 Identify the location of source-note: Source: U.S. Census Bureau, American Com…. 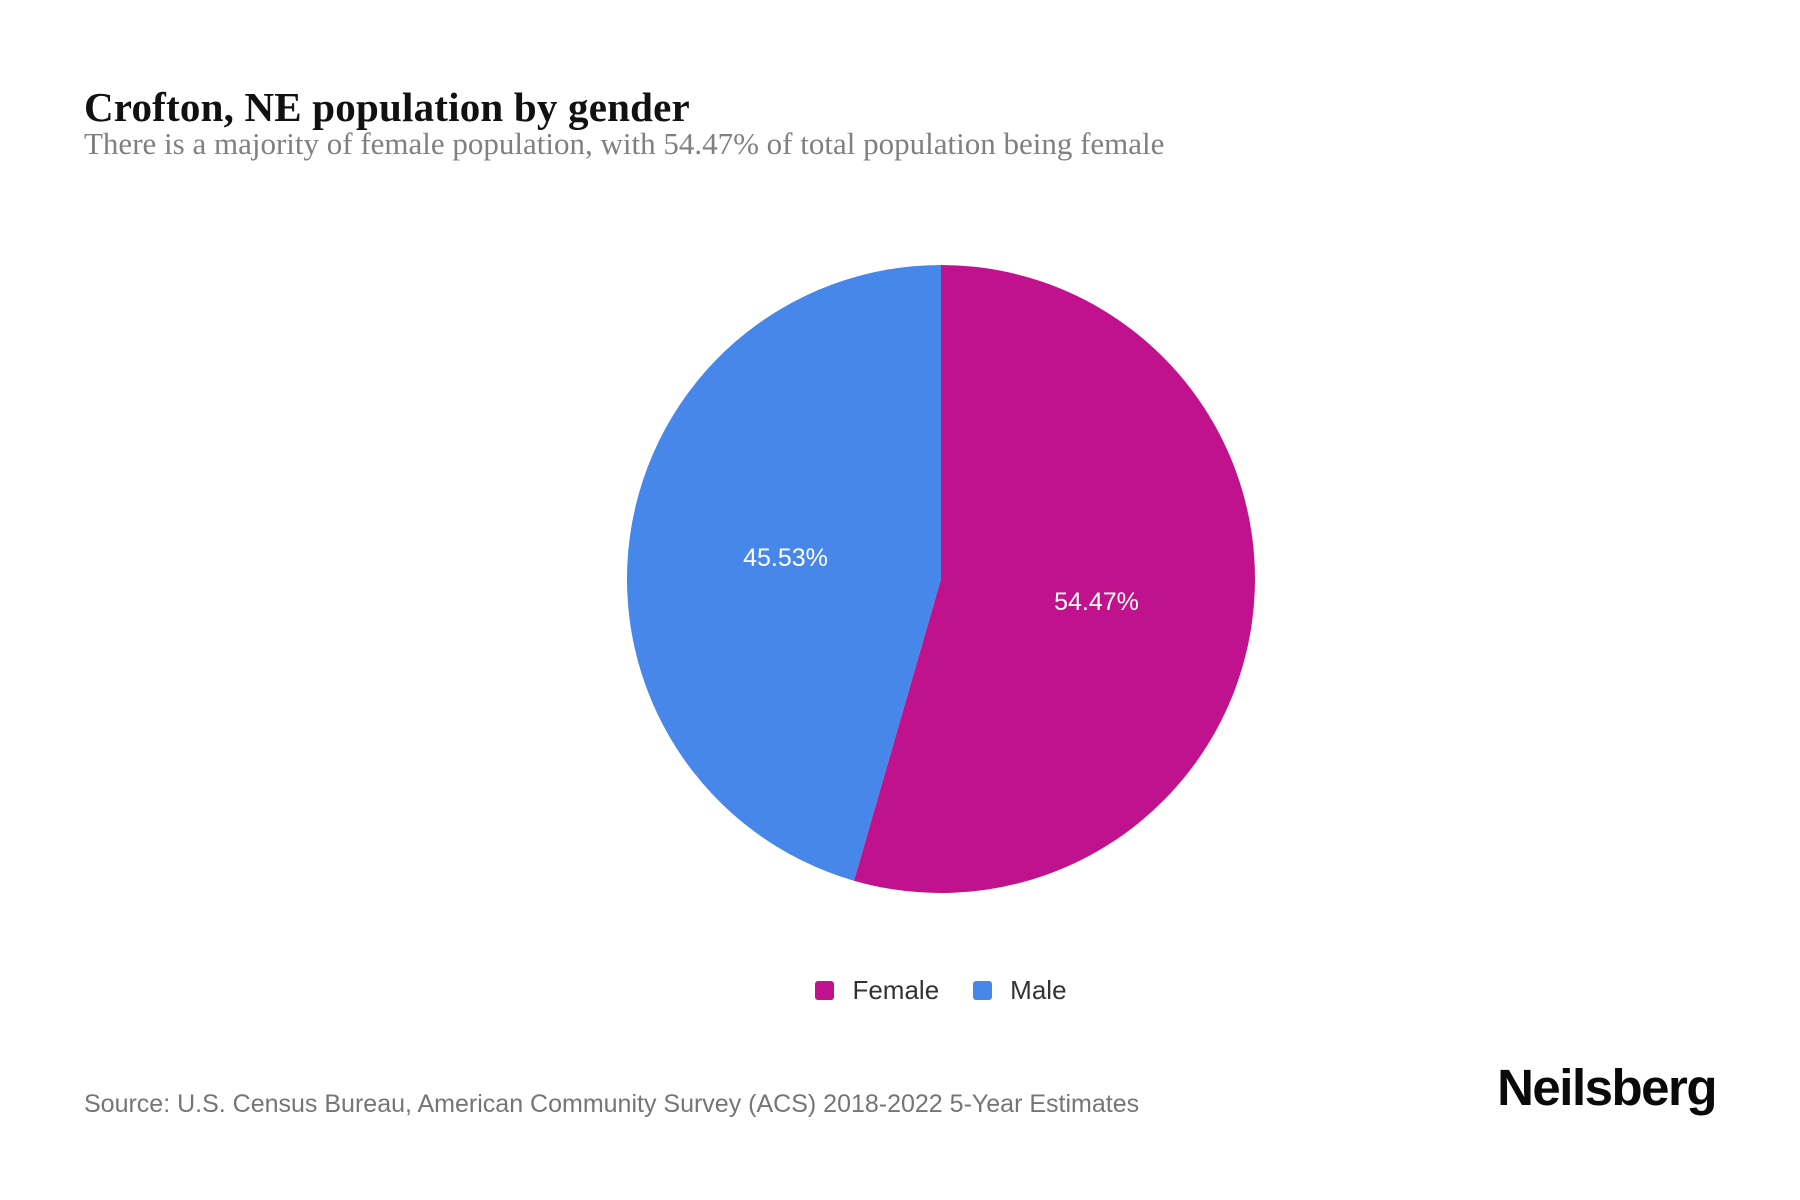
(612, 1104).